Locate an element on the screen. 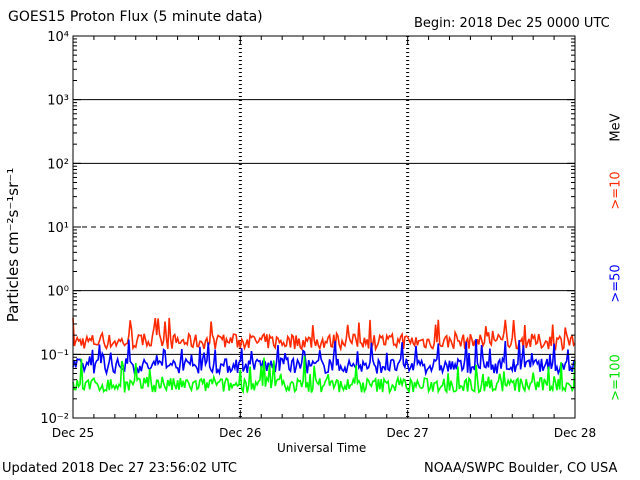  legend-series-100: >=100 is located at coordinates (616, 377).